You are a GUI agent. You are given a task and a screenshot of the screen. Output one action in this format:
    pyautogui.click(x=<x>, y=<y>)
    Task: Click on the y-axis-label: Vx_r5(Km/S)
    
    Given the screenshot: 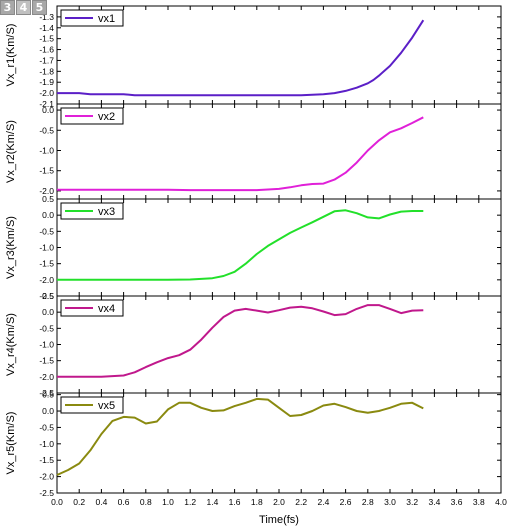 What is the action you would take?
    pyautogui.click(x=11, y=443)
    